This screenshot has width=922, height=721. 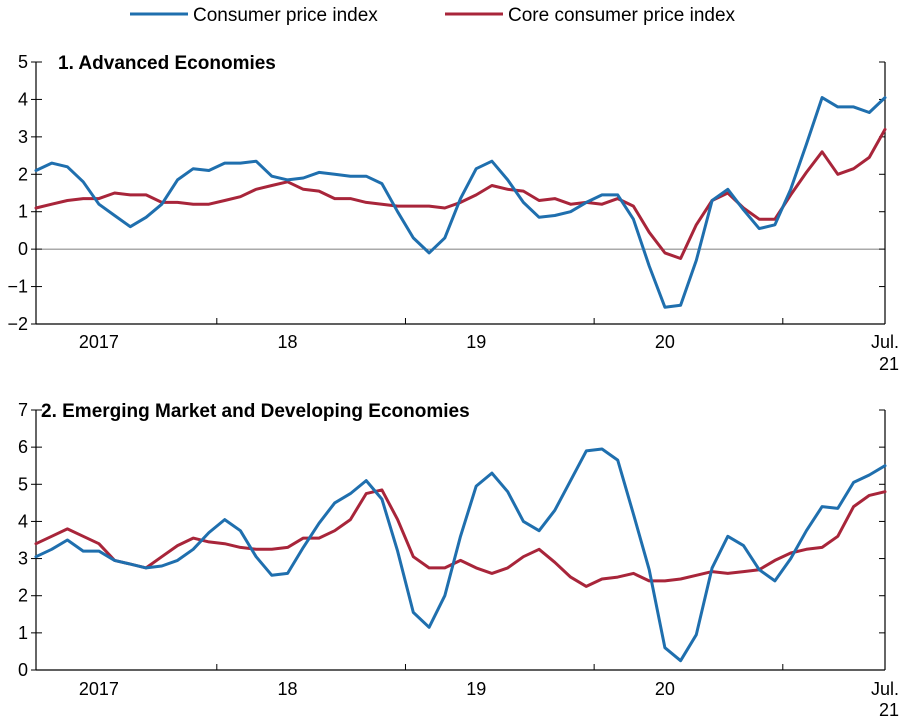 I want to click on y-tick-label: −2, so click(x=17, y=324).